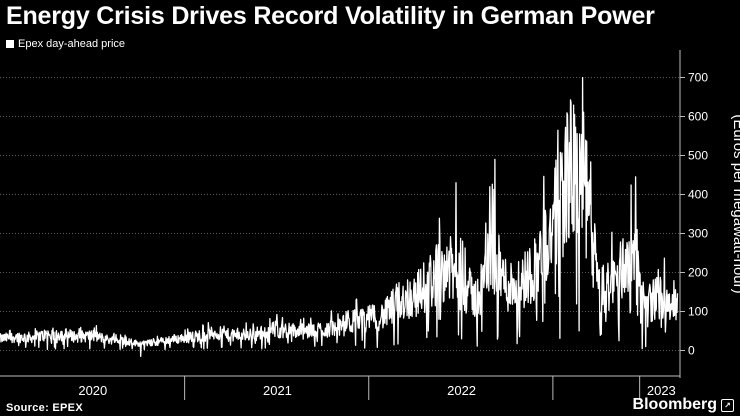 Image resolution: width=740 pixels, height=416 pixels. I want to click on y-tick-label-700: 700, so click(698, 78).